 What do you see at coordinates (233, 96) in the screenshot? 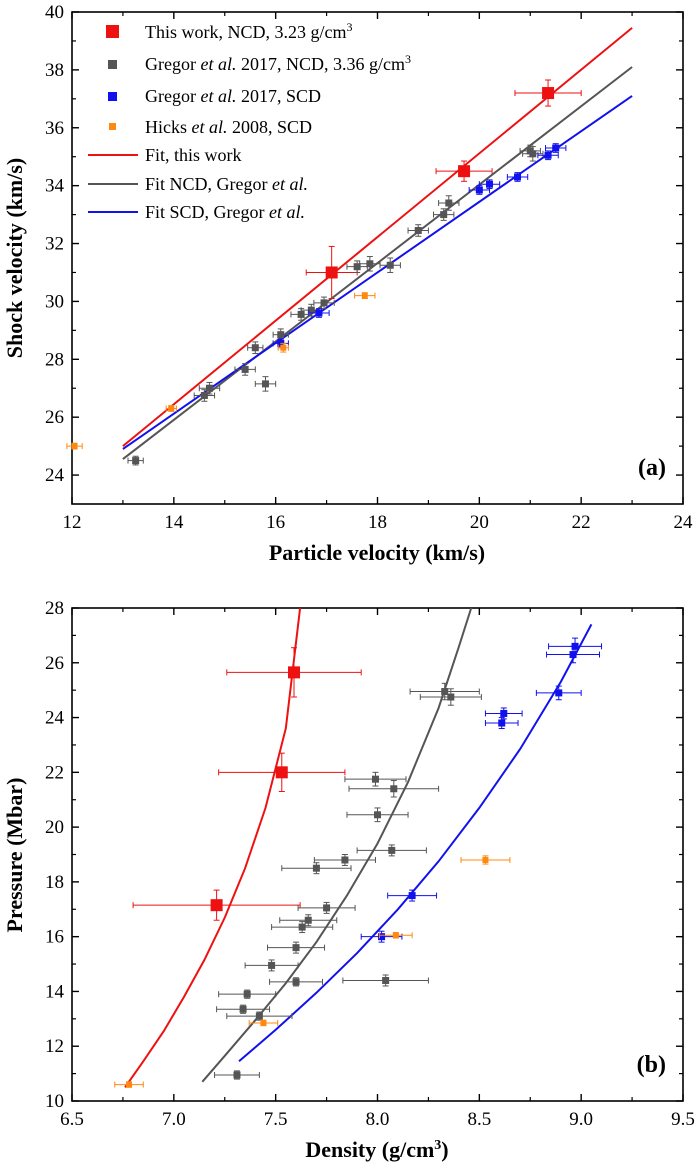
I see `legend-label-gregor-scd: Gregor et al. 2017, SCD` at bounding box center [233, 96].